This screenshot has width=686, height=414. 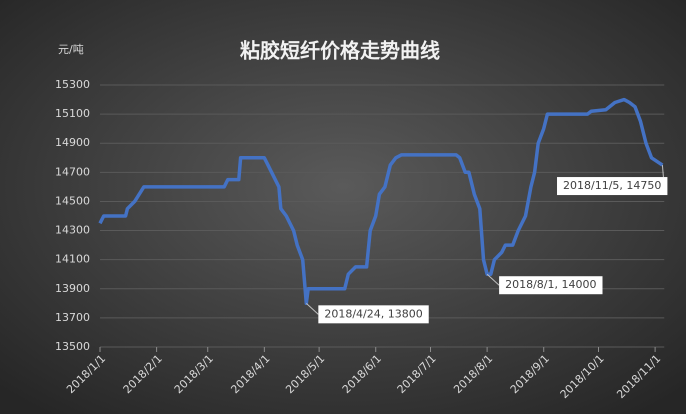 I want to click on annotation-text: 2018/8/1, 14000, so click(x=550, y=284).